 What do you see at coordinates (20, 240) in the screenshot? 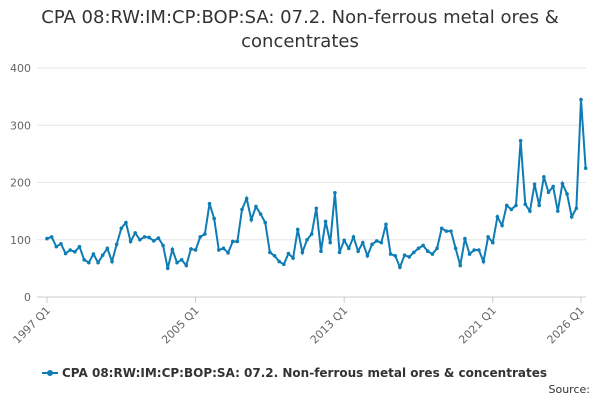
I see `y-tick-label: 100` at bounding box center [20, 240].